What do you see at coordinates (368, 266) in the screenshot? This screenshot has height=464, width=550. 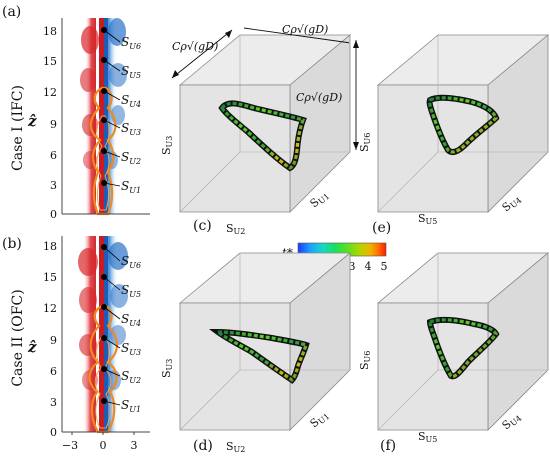 I see `colorbar-tick-4: 4` at bounding box center [368, 266].